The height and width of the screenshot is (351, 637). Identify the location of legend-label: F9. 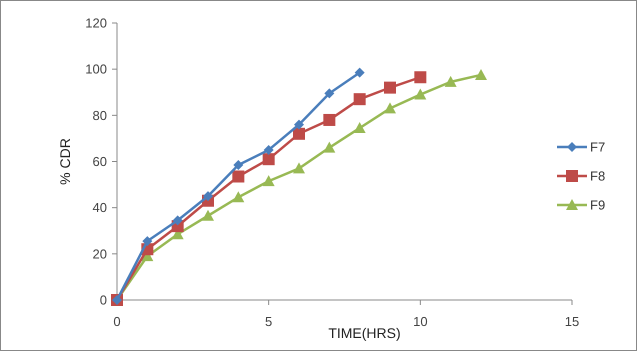
(598, 205).